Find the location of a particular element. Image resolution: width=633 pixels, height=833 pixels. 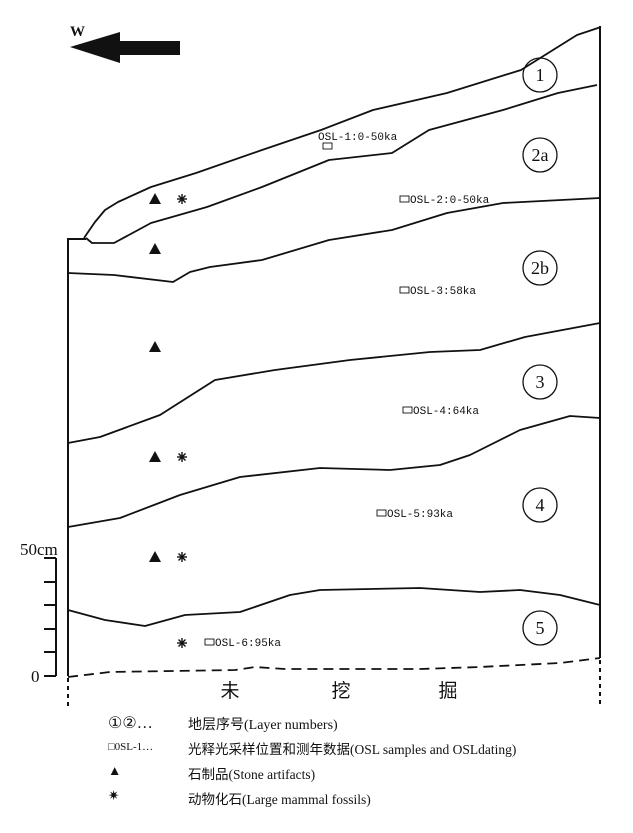

left-wall is located at coordinates (76, 457).